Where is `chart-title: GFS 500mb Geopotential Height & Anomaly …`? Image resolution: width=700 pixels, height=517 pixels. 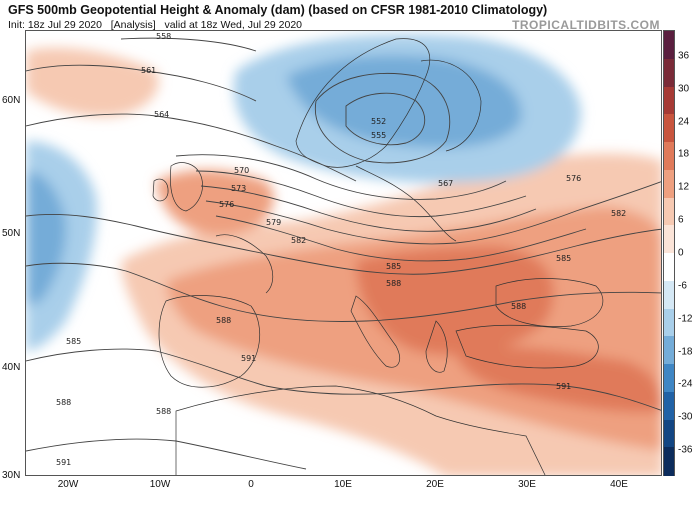
chart-title: GFS 500mb Geopotential Height & Anomaly … is located at coordinates (278, 10).